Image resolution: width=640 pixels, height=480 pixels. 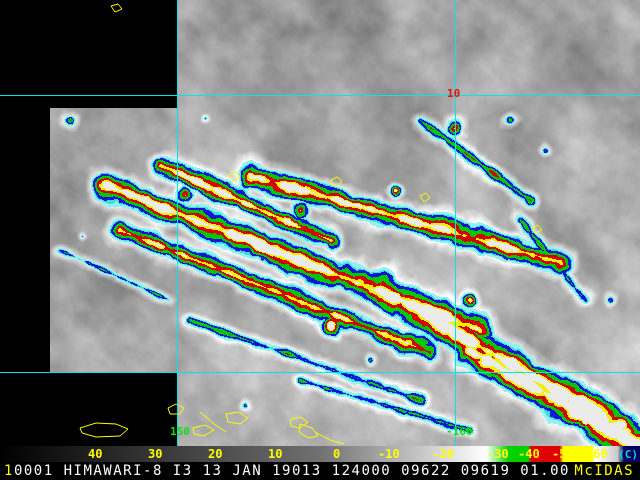 I want to click on colorbar-tick-0: 40, so click(x=95, y=454).